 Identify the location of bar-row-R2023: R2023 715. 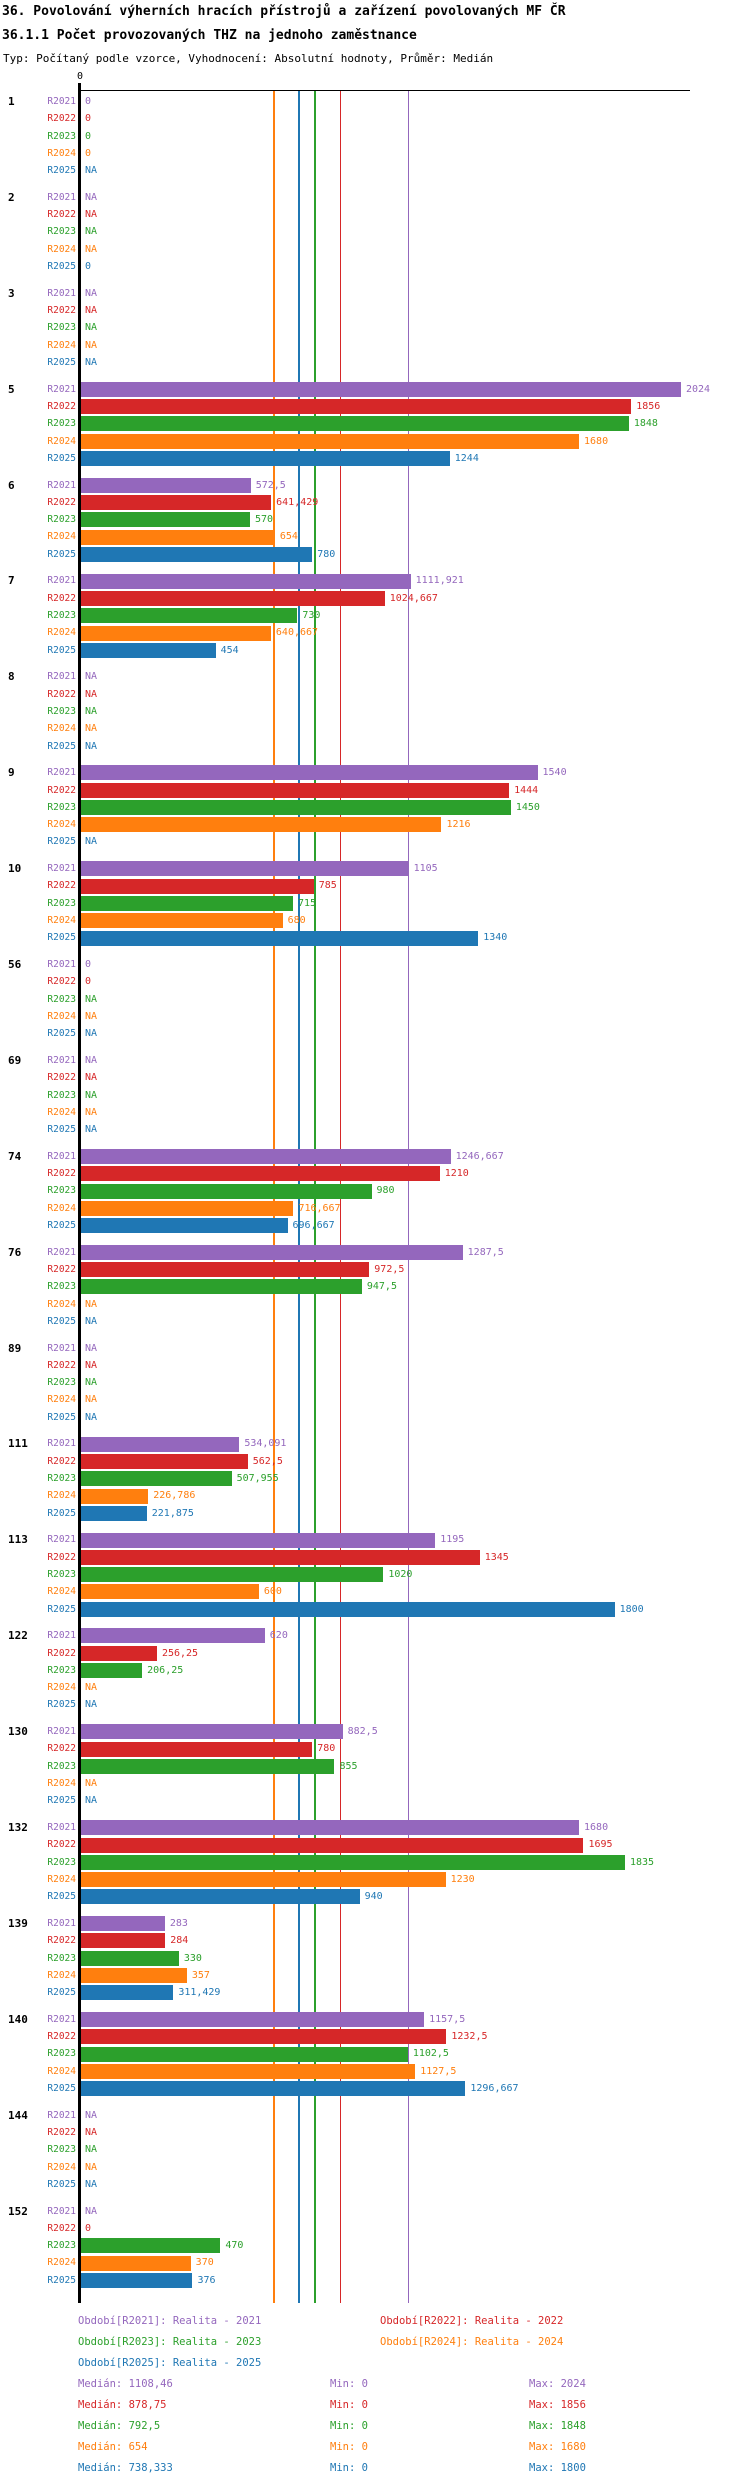
(375, 903).